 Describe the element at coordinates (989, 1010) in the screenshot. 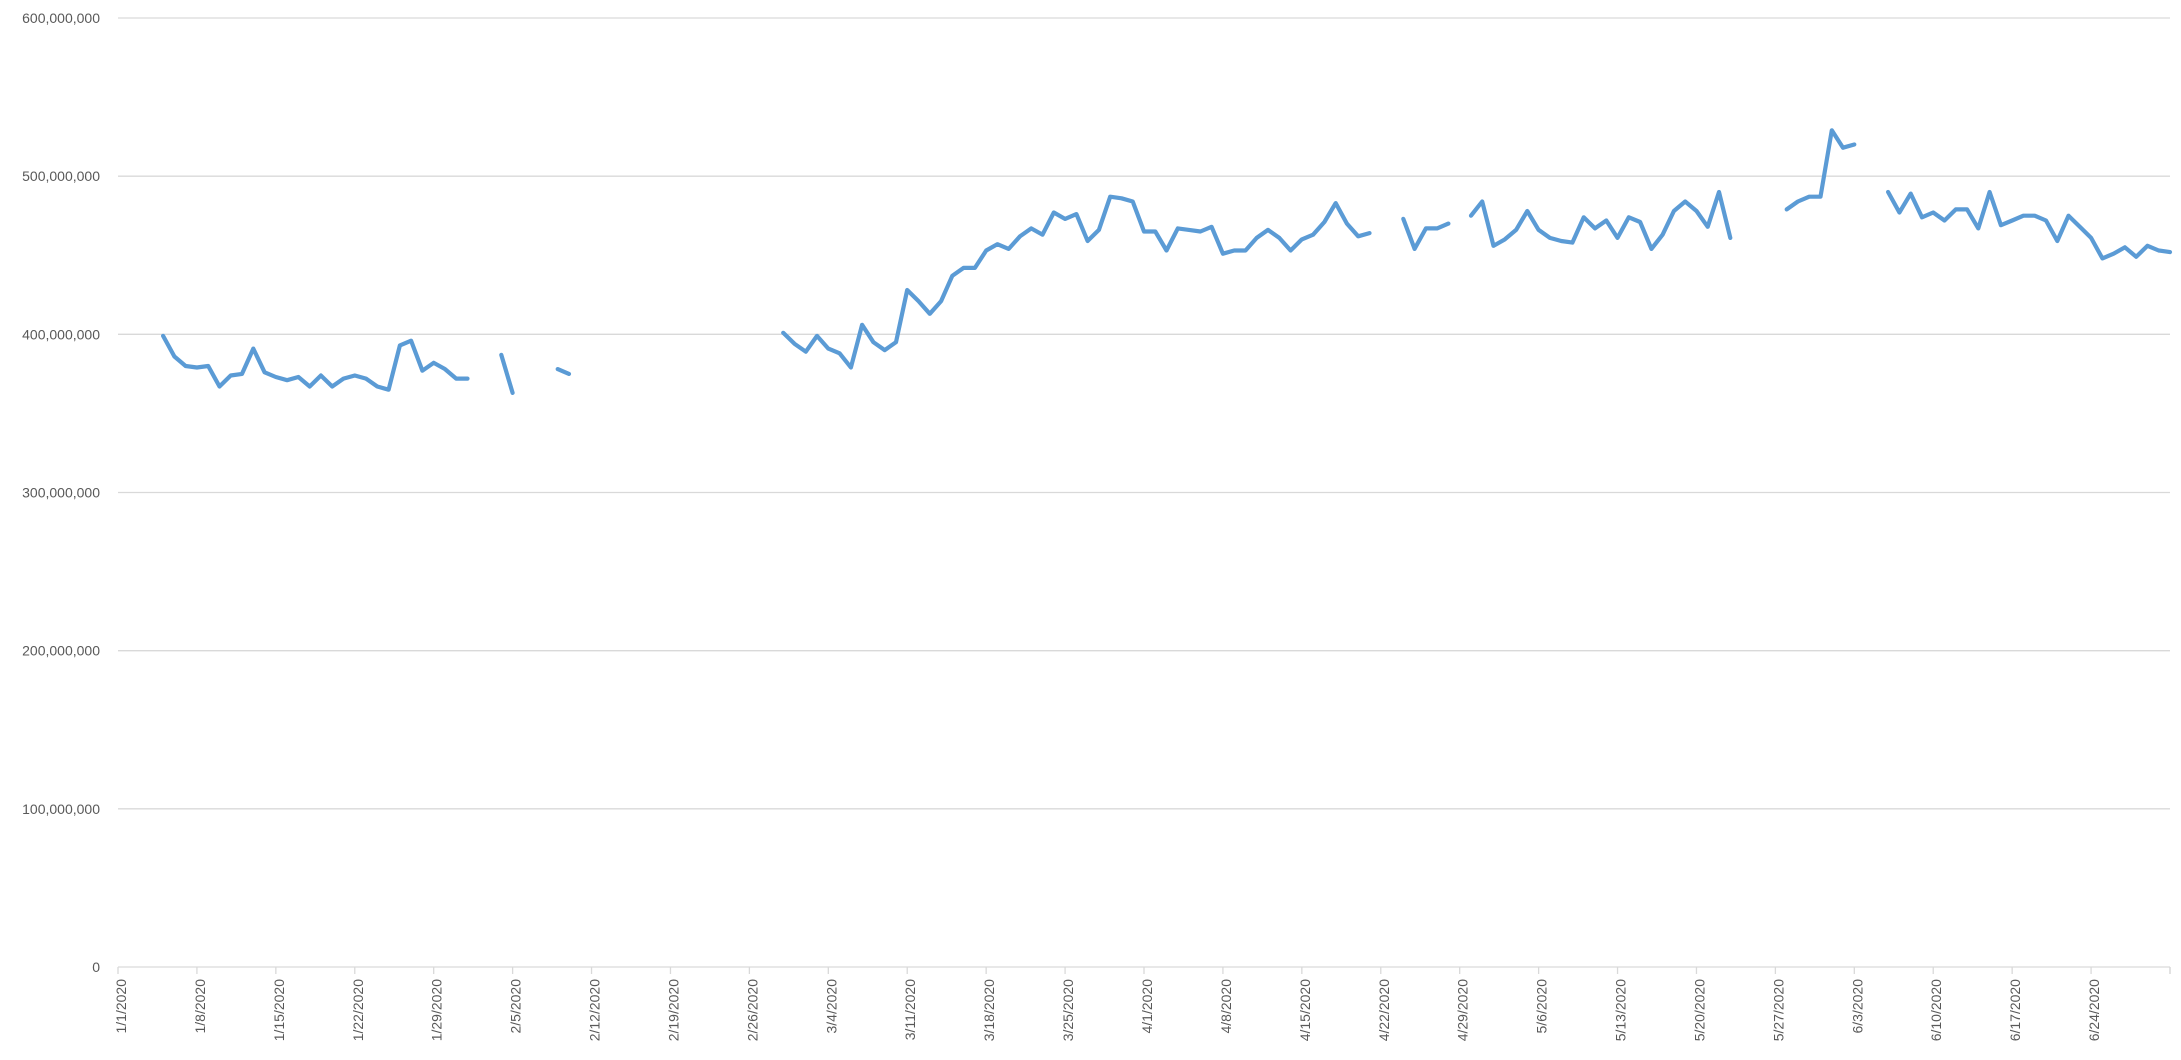

I see `x-tick-label: 3/18/2020` at that location.